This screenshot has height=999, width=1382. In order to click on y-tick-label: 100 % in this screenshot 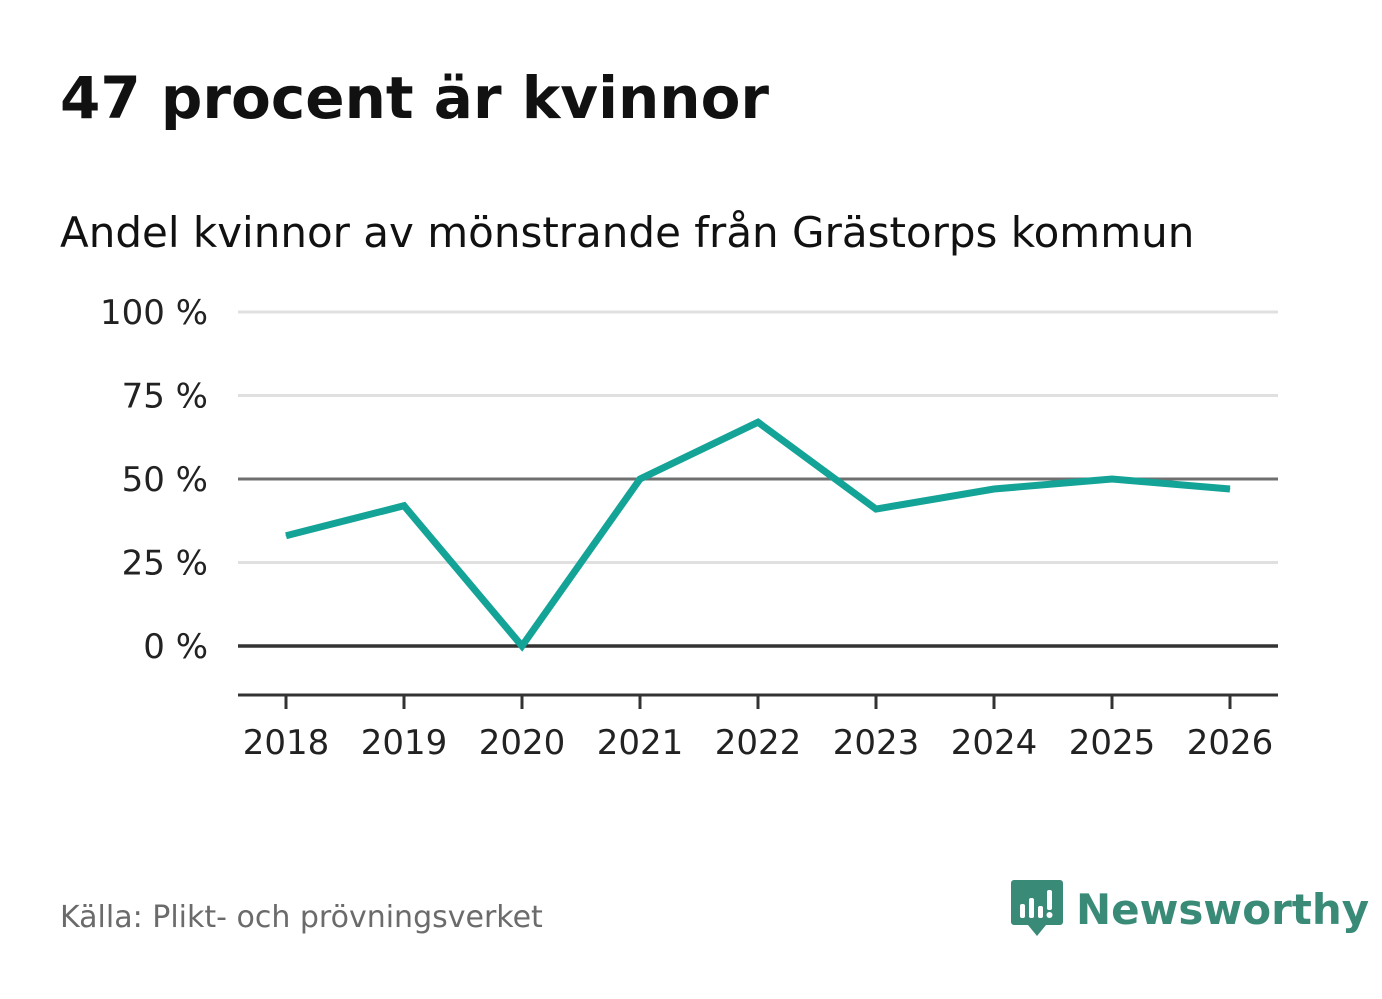, I will do `click(154, 313)`.